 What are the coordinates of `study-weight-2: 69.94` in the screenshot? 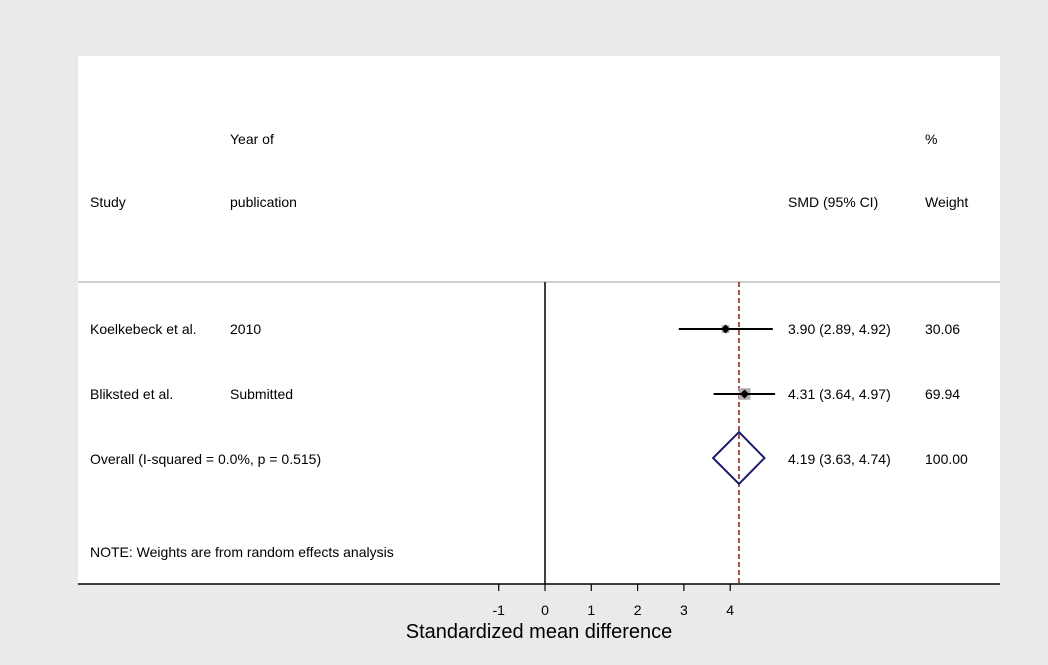 It's located at (942, 394).